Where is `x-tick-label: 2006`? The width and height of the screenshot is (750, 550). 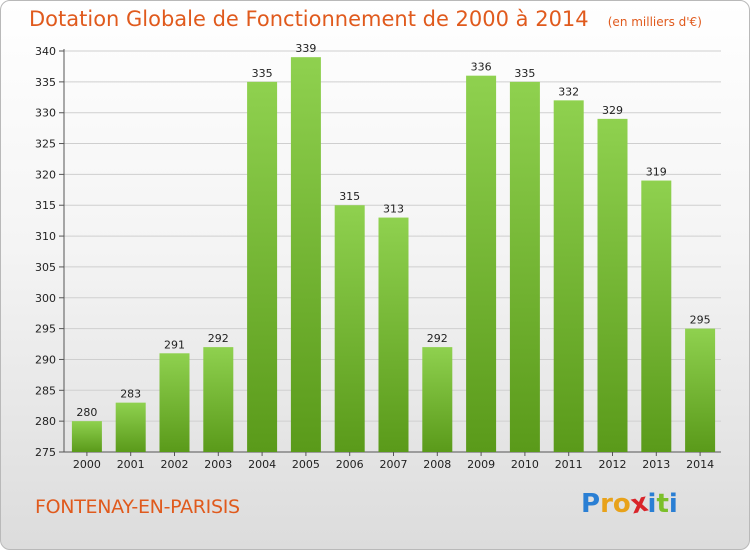 x-tick-label: 2006 is located at coordinates (350, 464).